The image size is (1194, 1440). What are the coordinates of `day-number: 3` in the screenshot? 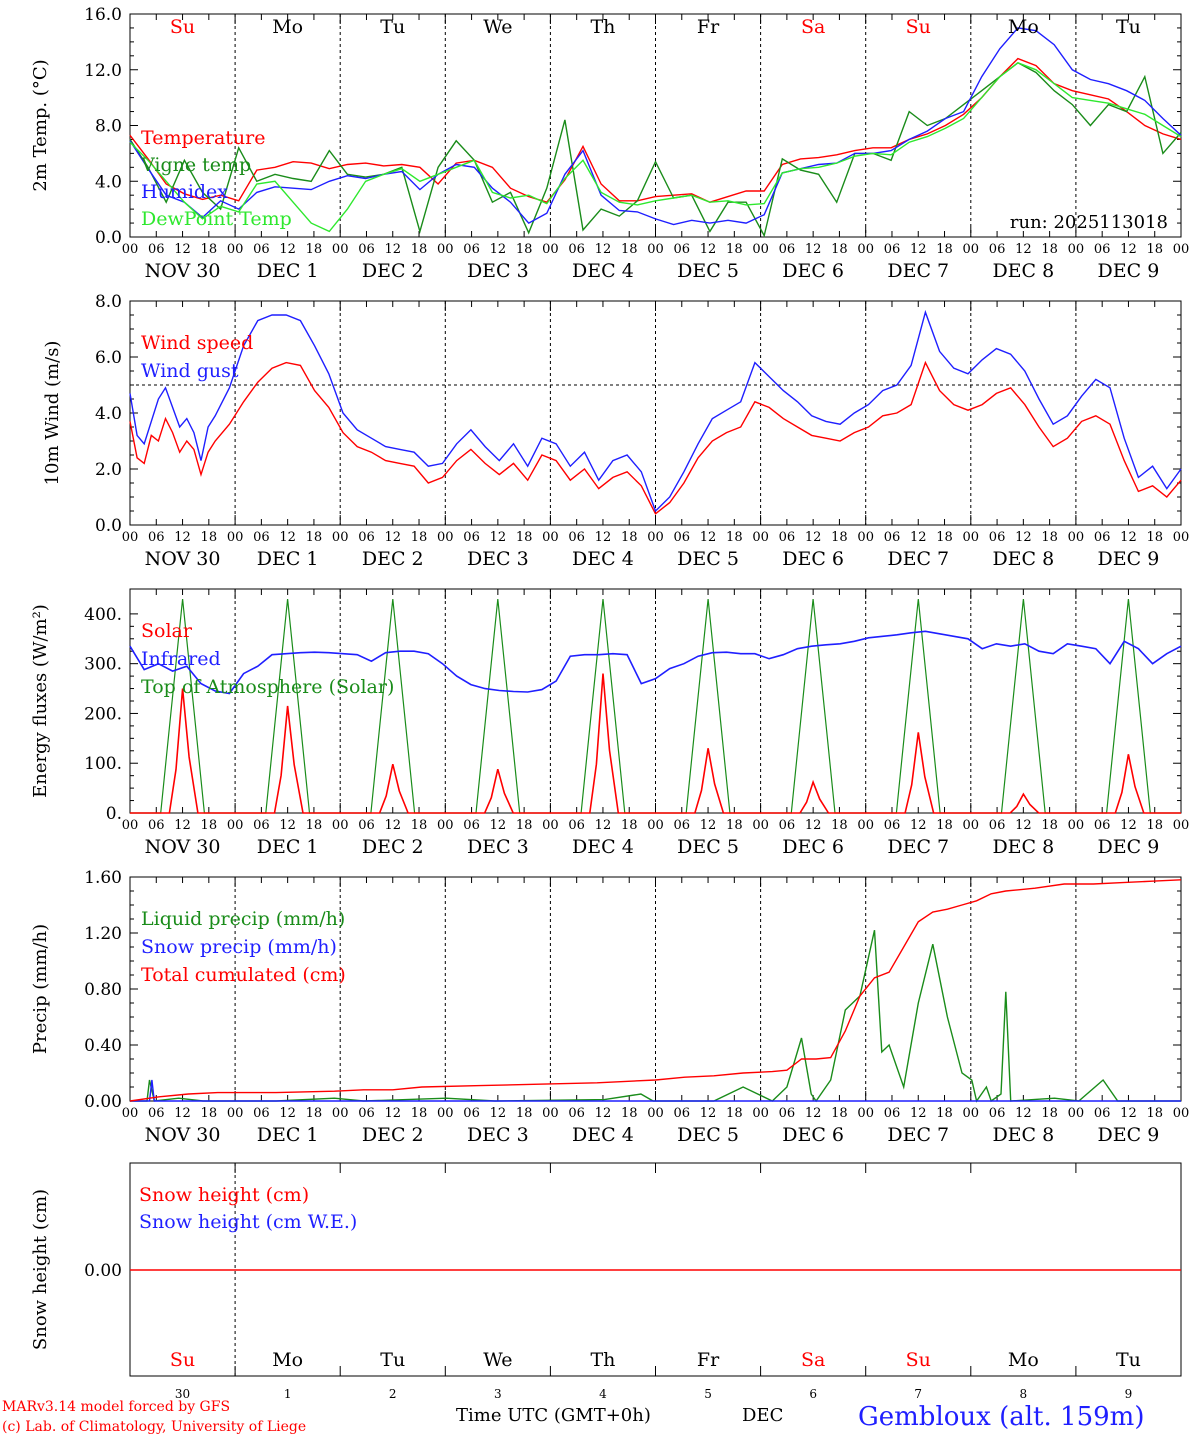 It's located at (498, 1394).